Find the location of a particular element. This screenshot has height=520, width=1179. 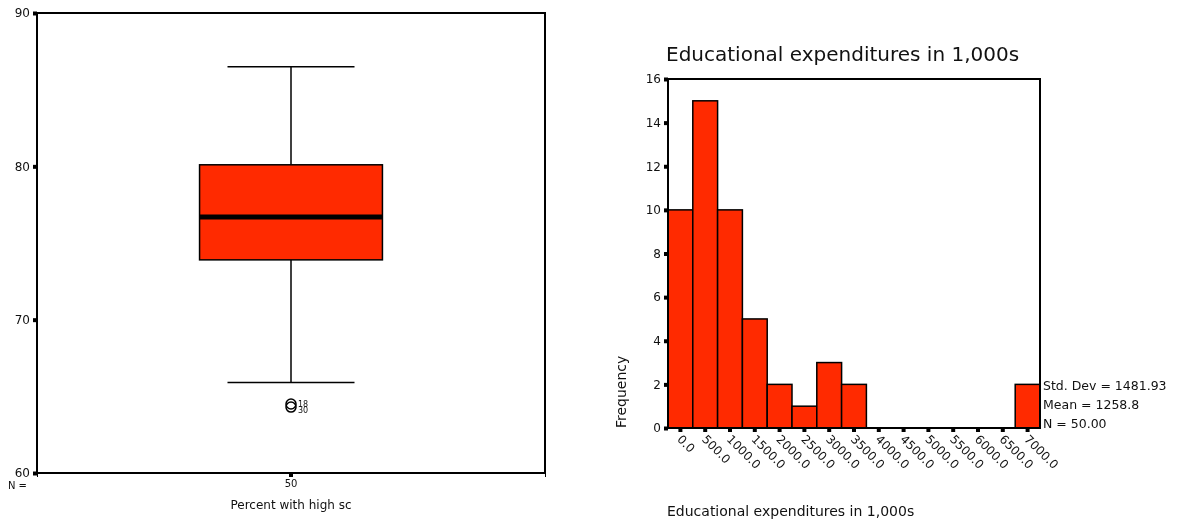

x-tick-label: 50 is located at coordinates (291, 484).